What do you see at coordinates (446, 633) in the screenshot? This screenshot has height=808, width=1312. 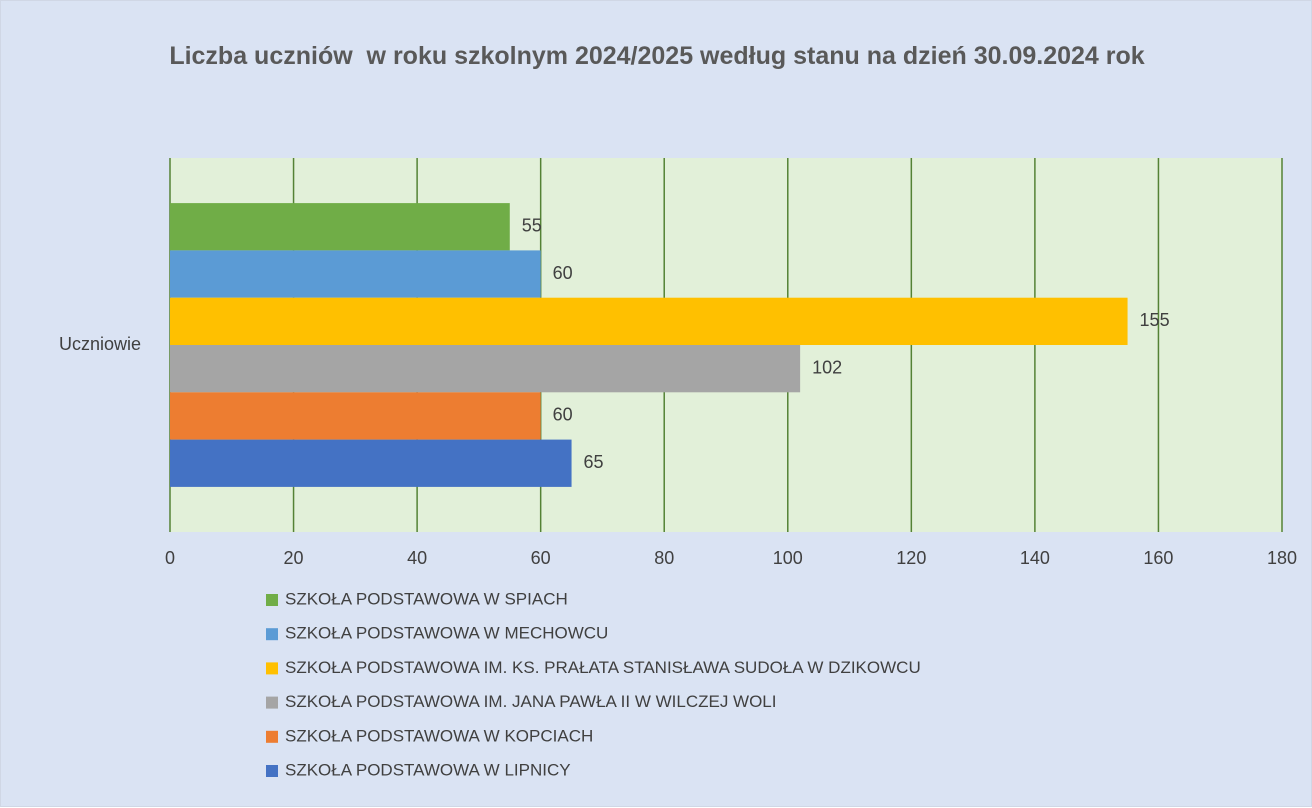 I see `legend-label: SZKOŁA PODSTAWOWA W MECHOWCU` at bounding box center [446, 633].